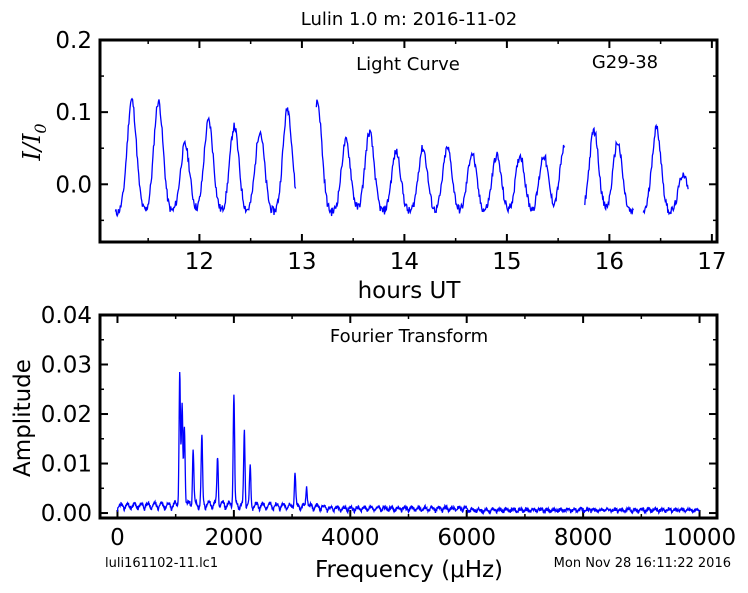 The width and height of the screenshot is (748, 593). Describe the element at coordinates (408, 64) in the screenshot. I see `light-curve-annotation: Light Curve` at that location.